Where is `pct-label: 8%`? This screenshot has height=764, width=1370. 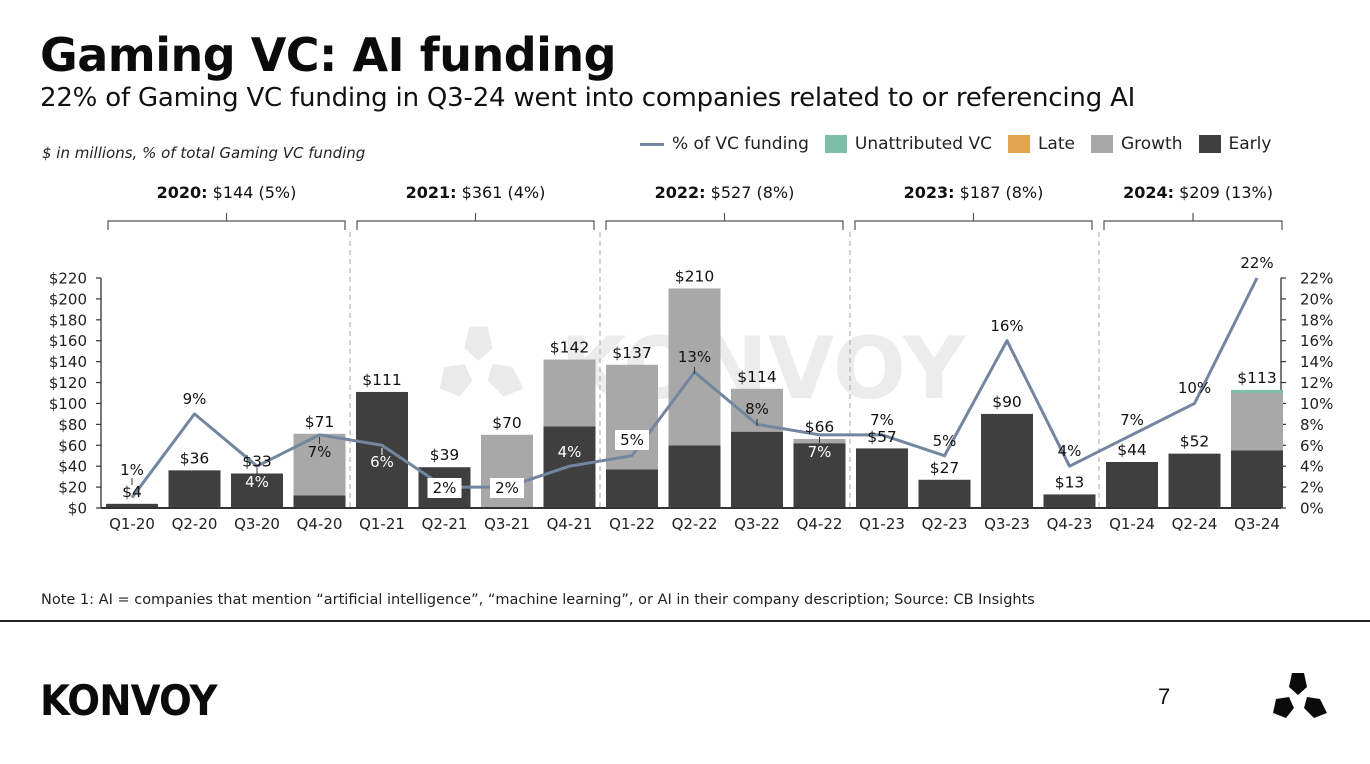
pct-label: 8% is located at coordinates (757, 409).